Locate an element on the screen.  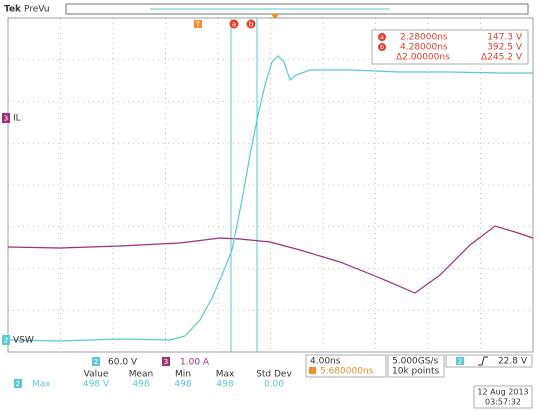
ch3-scale-number: 3 is located at coordinates (166, 362).